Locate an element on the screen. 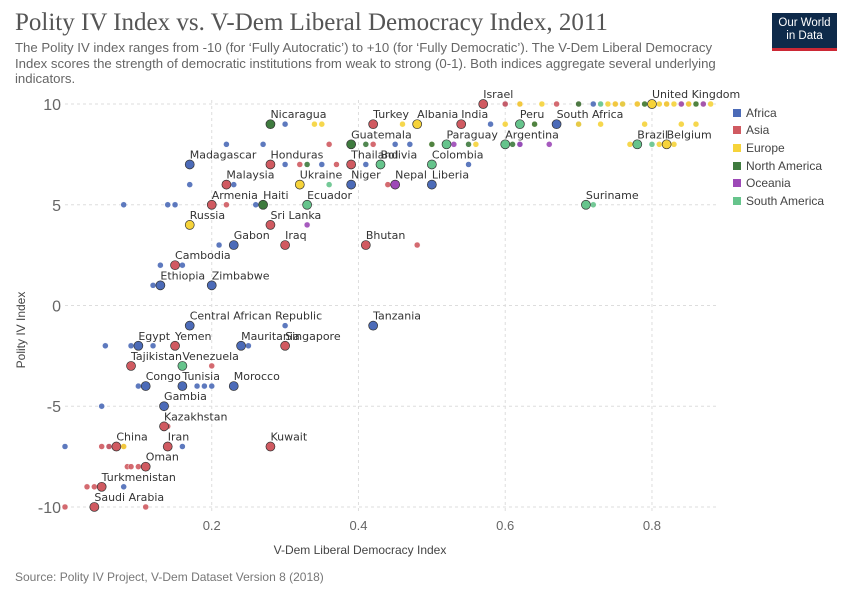 This screenshot has width=850, height=600. x-tick-label: 0.6 is located at coordinates (505, 525).